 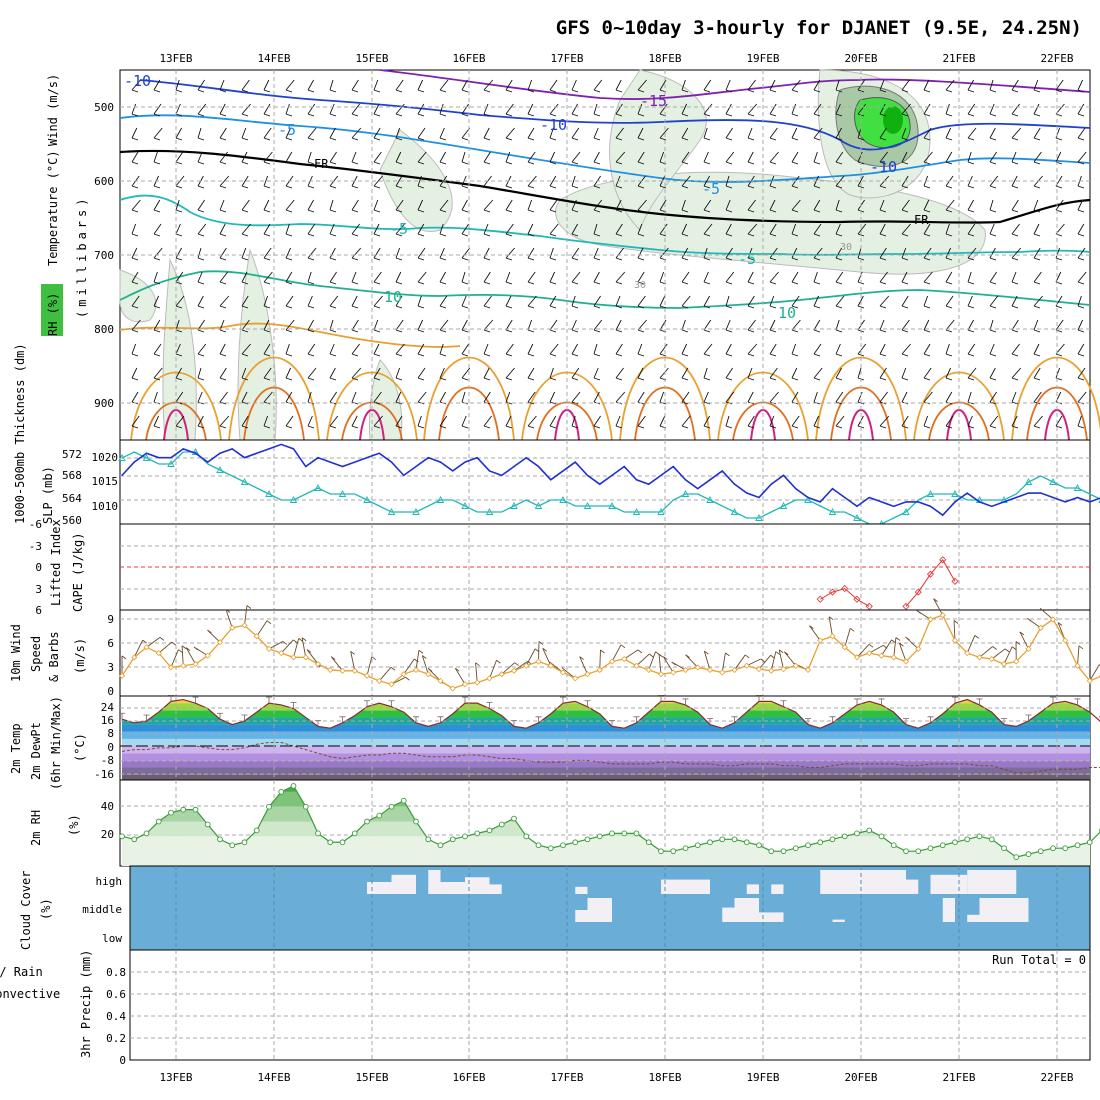 I want to click on rh-axis-label: RH (%), so click(x=53, y=314).